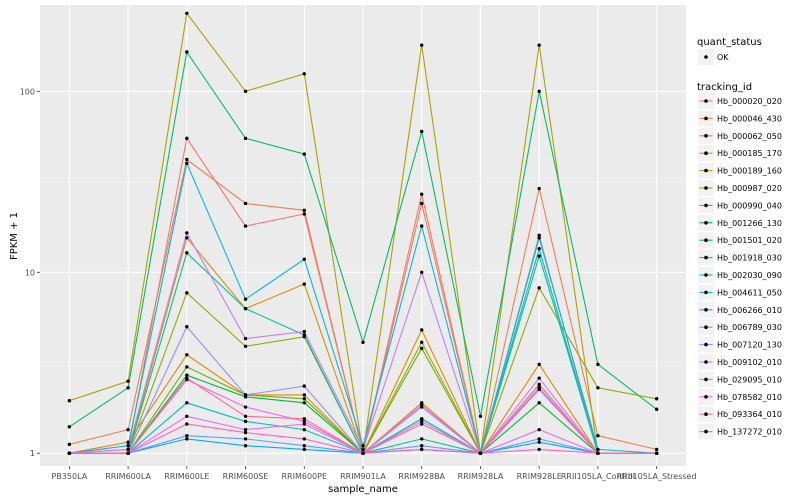 The image size is (800, 500). What do you see at coordinates (723, 57) in the screenshot?
I see `legend-label: OK` at bounding box center [723, 57].